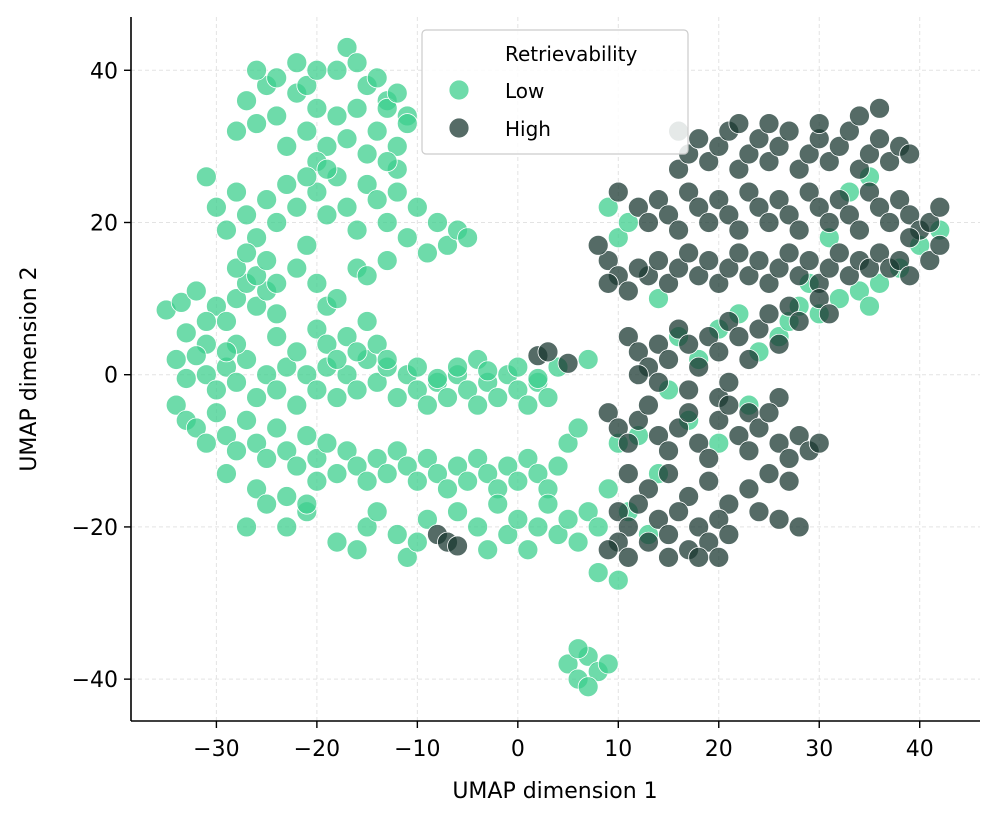 The width and height of the screenshot is (997, 822). What do you see at coordinates (459, 128) in the screenshot?
I see `legend-marker-high` at bounding box center [459, 128].